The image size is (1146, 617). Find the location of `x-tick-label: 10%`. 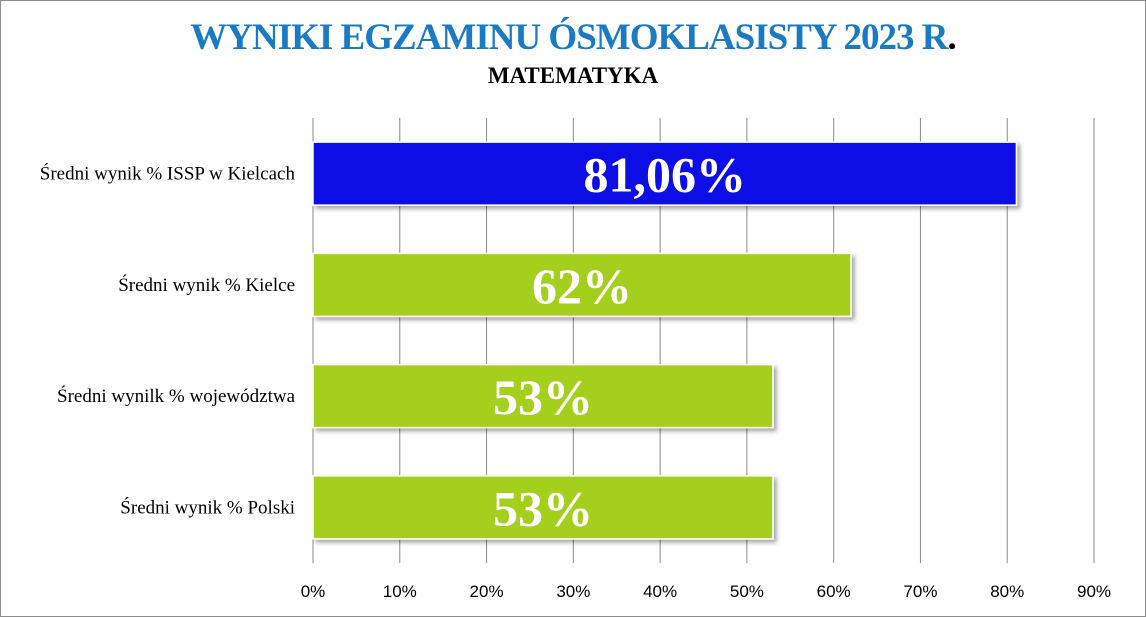

x-tick-label: 10% is located at coordinates (400, 591).